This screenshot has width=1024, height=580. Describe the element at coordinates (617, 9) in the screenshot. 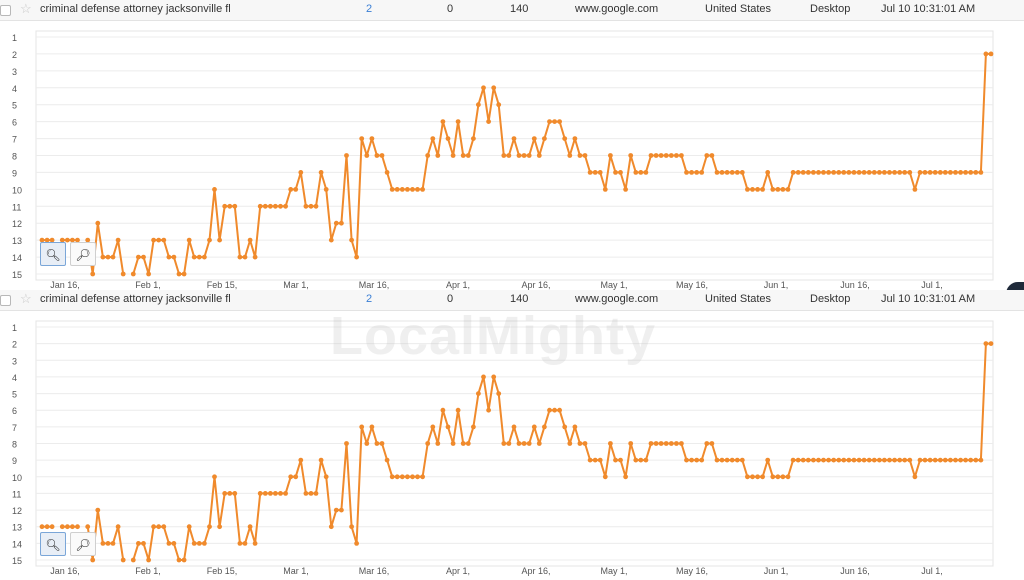

I see `search-engine: www.google.com` at that location.